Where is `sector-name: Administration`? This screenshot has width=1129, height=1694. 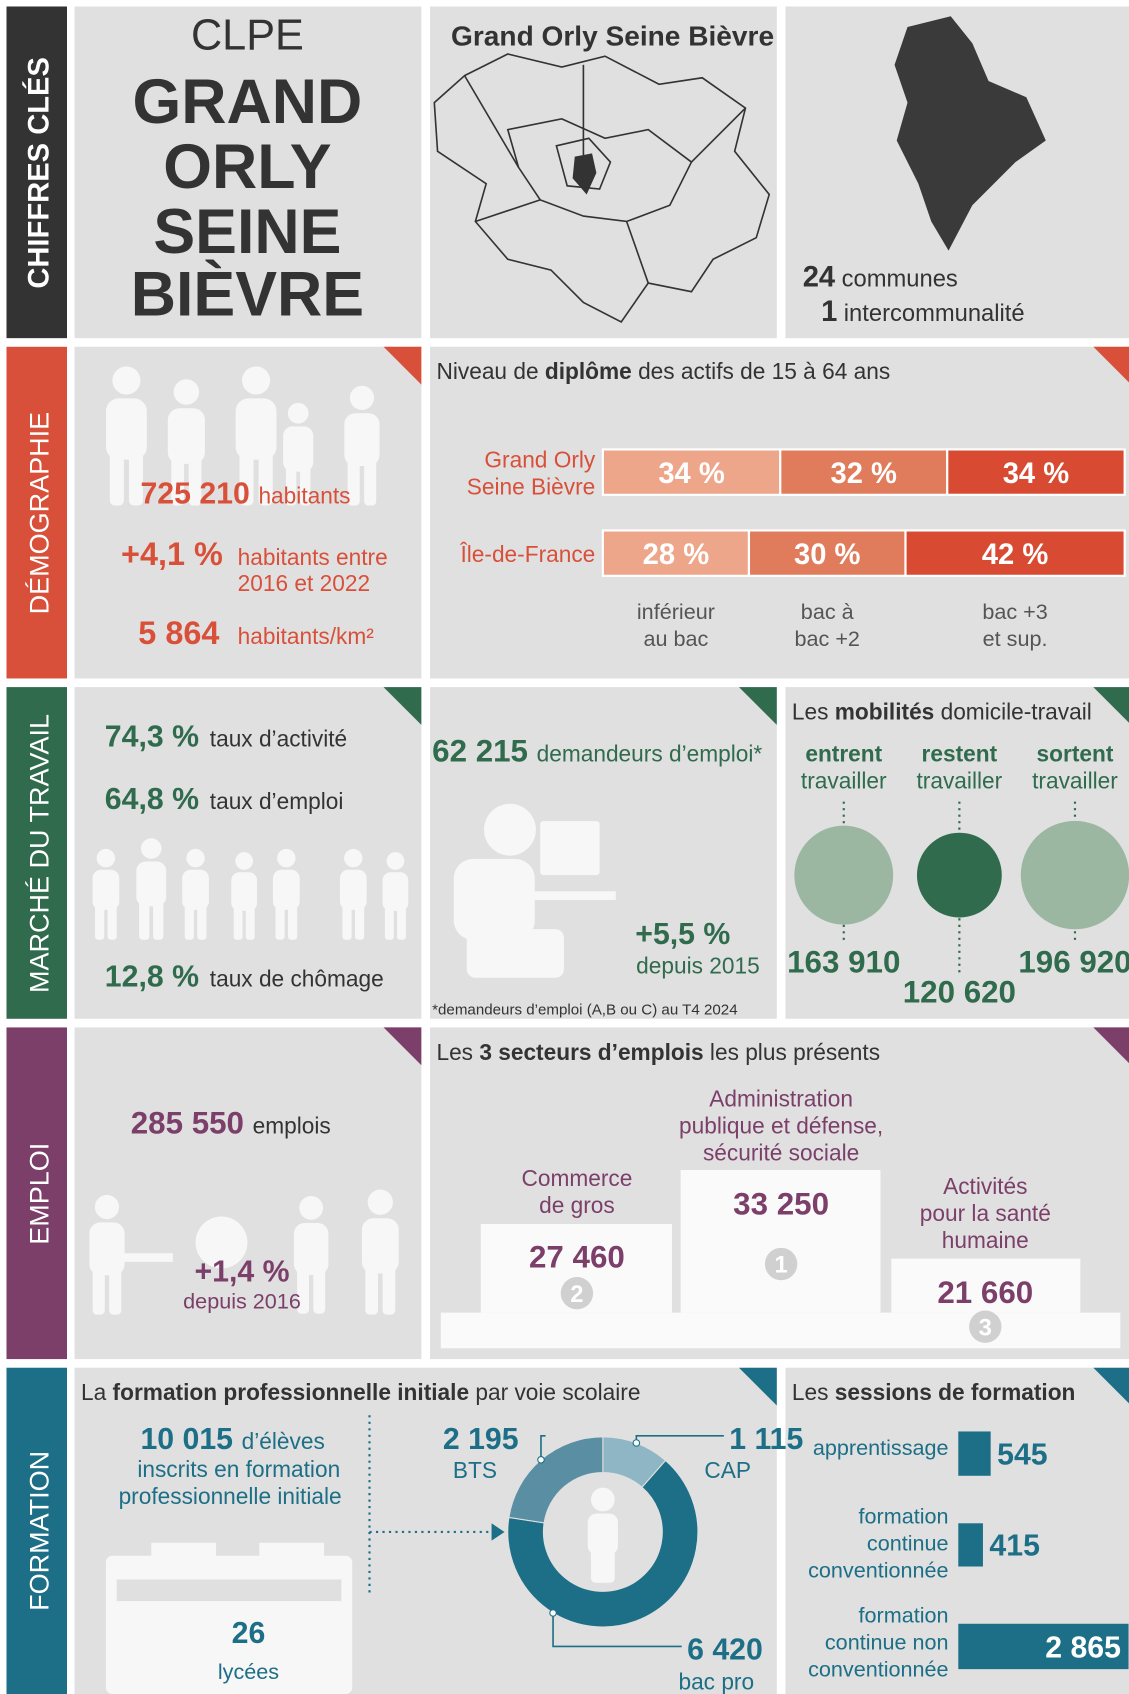
sector-name: Administration is located at coordinates (781, 1098).